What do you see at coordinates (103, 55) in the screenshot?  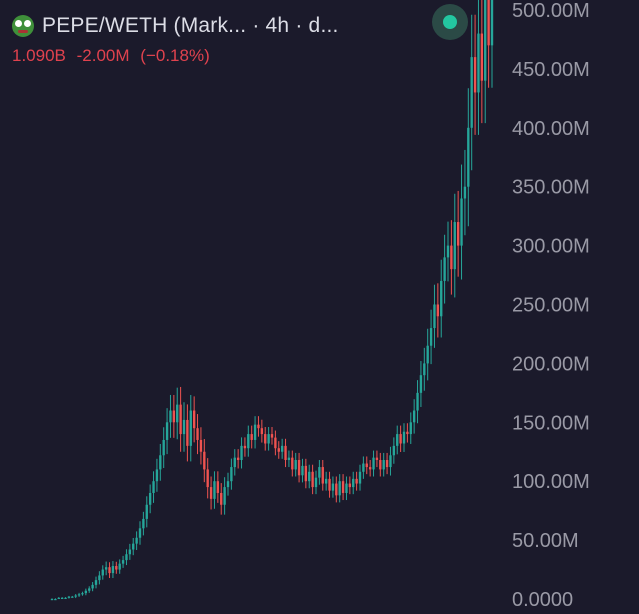 I see `price-change: -2.00M` at bounding box center [103, 55].